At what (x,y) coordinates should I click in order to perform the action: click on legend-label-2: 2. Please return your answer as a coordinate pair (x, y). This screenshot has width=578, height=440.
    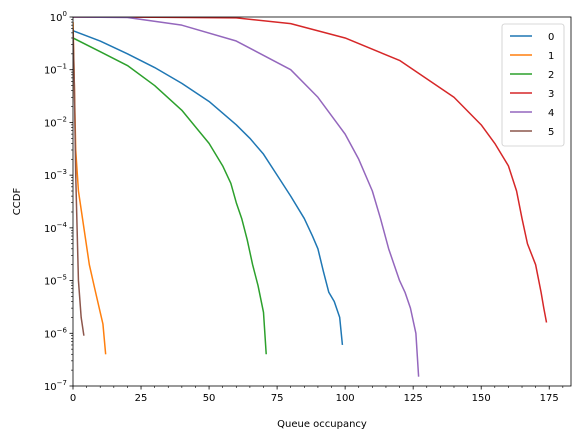
    Looking at the image, I should click on (551, 75).